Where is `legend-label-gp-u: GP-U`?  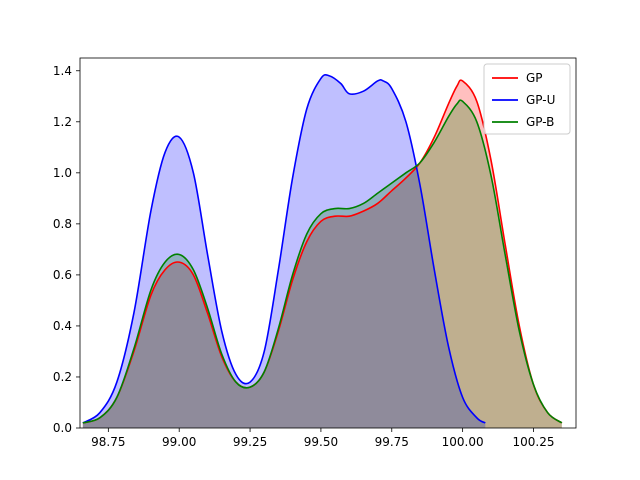 legend-label-gp-u: GP-U is located at coordinates (540, 100).